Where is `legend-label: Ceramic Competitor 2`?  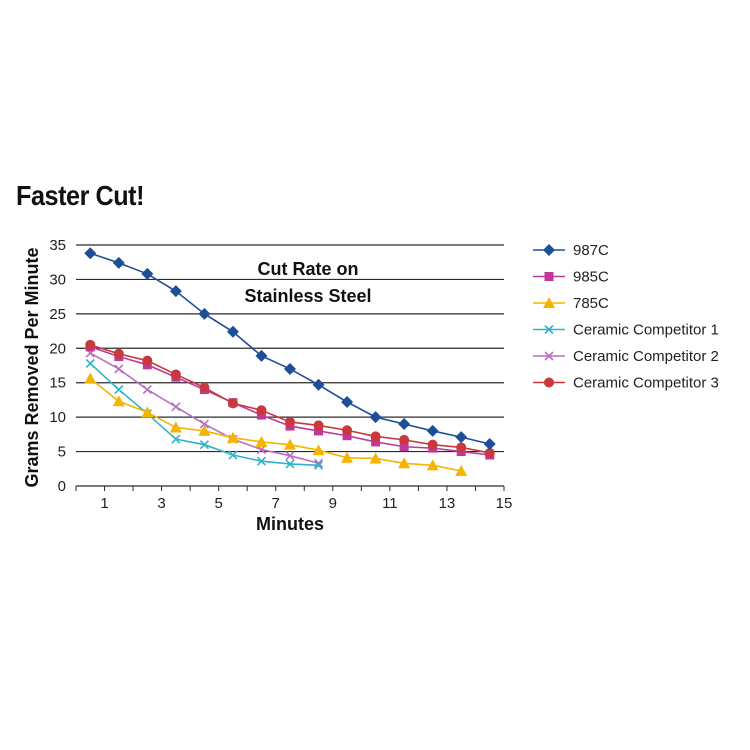 legend-label: Ceramic Competitor 2 is located at coordinates (646, 356).